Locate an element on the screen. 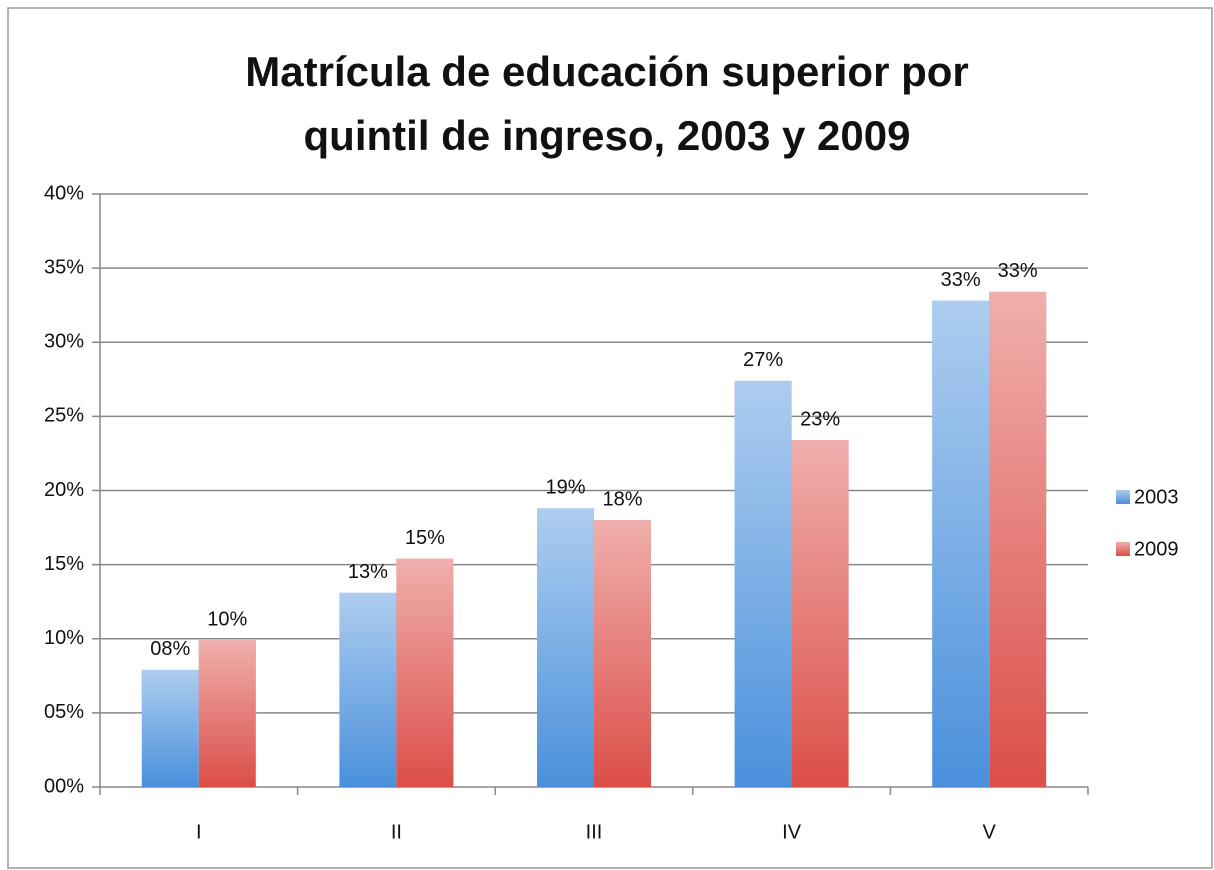 The height and width of the screenshot is (870, 1214). x-tick-label: IV is located at coordinates (792, 832).